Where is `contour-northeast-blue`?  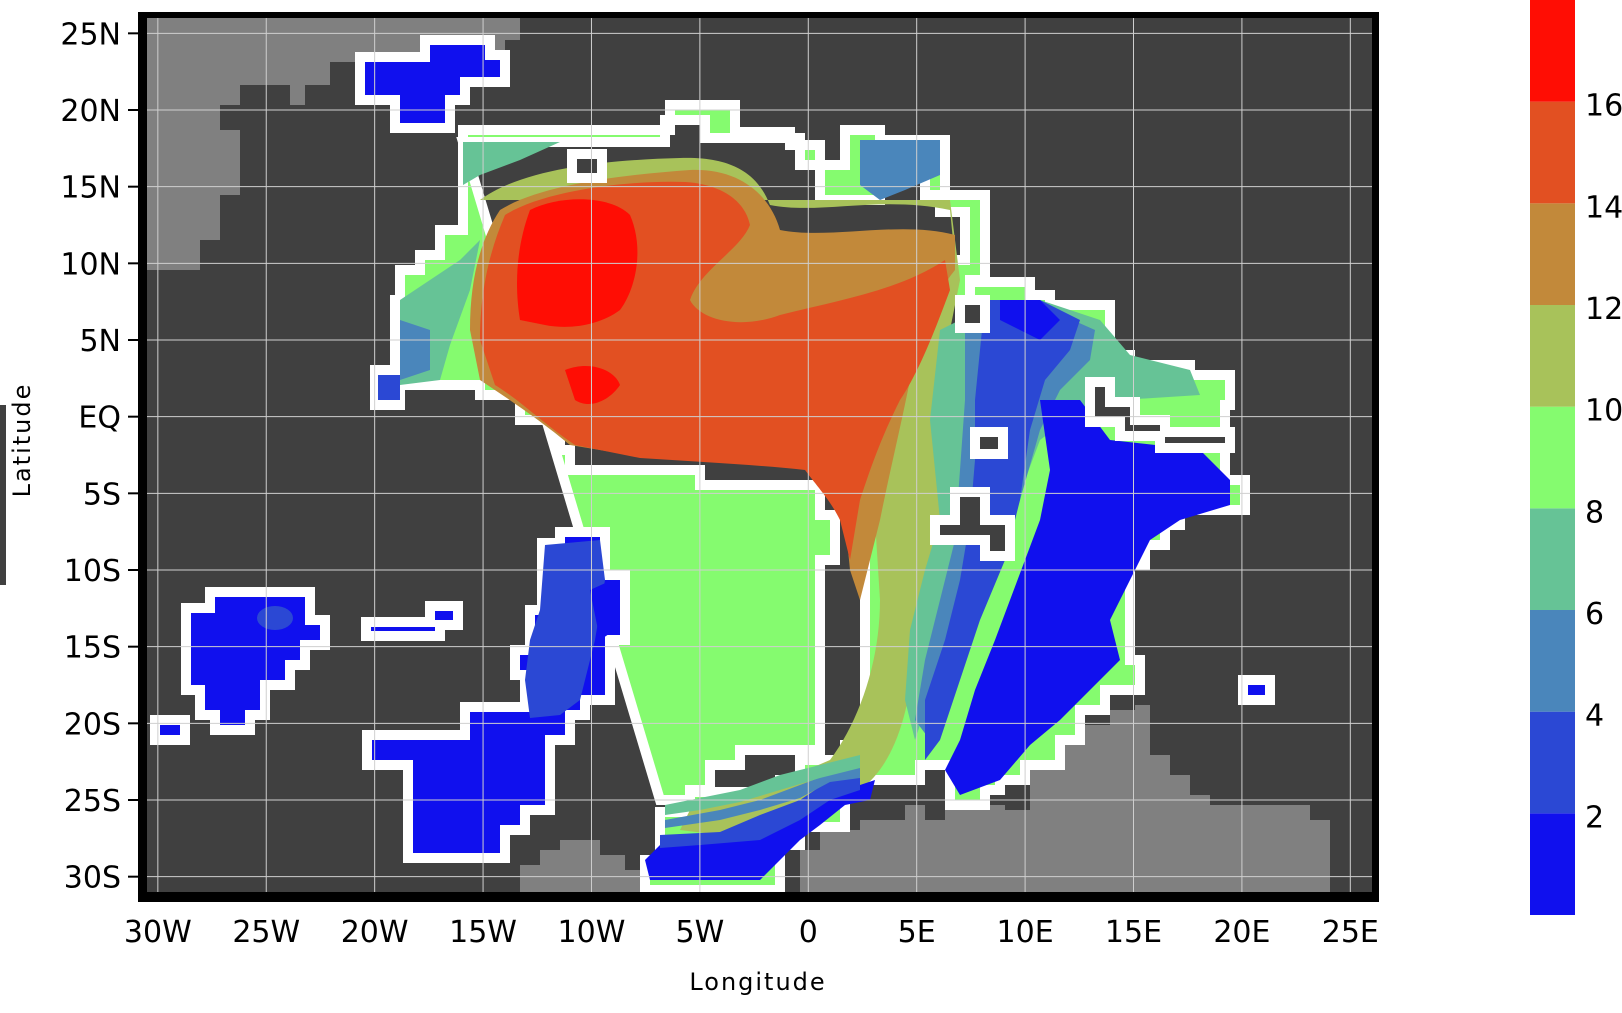
contour-northeast-blue is located at coordinates (900, 170).